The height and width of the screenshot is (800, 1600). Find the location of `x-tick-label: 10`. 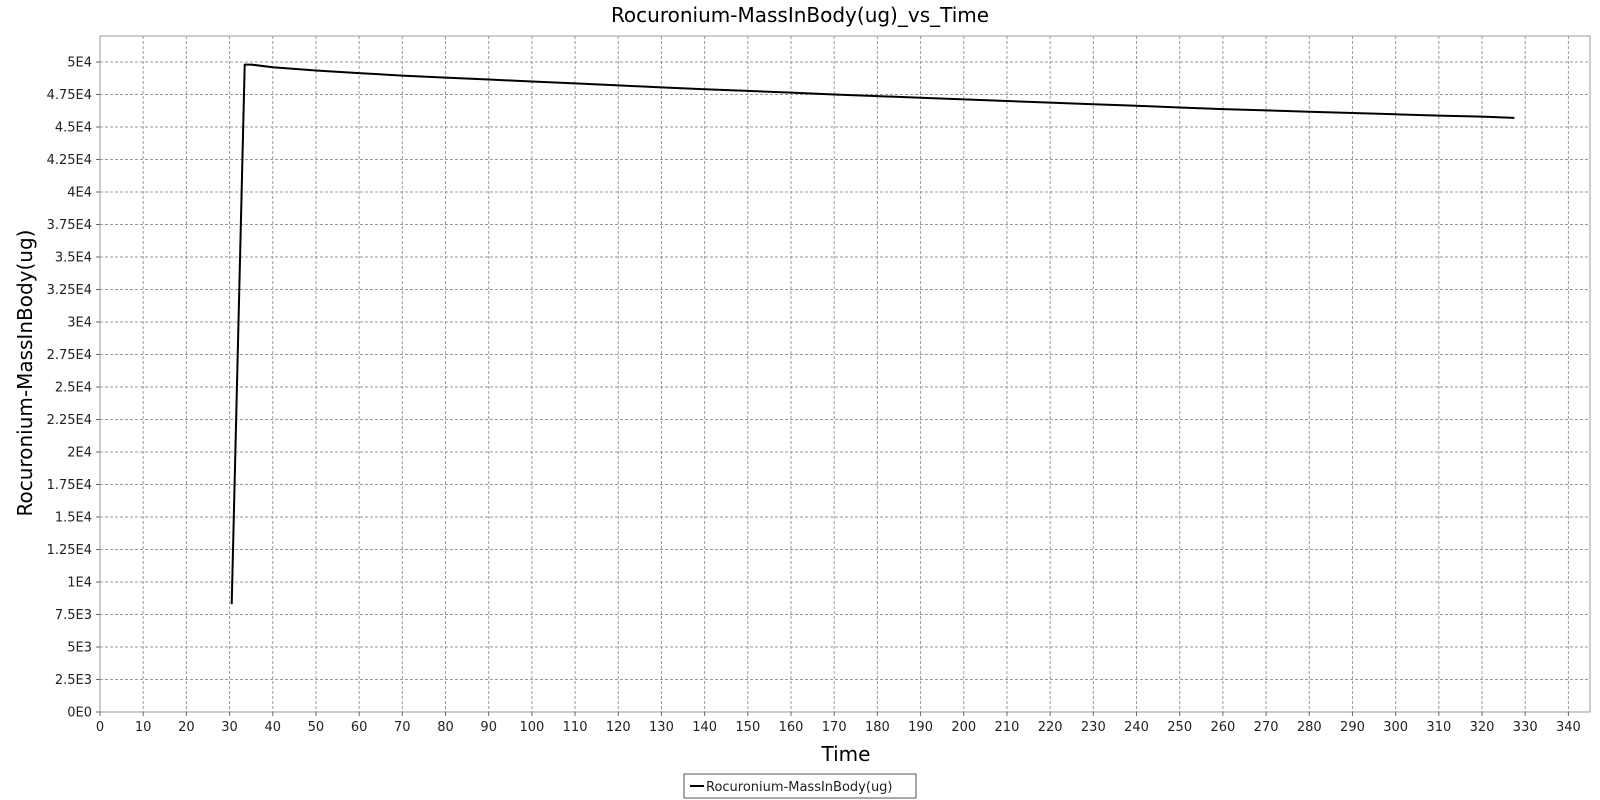

x-tick-label: 10 is located at coordinates (143, 727).